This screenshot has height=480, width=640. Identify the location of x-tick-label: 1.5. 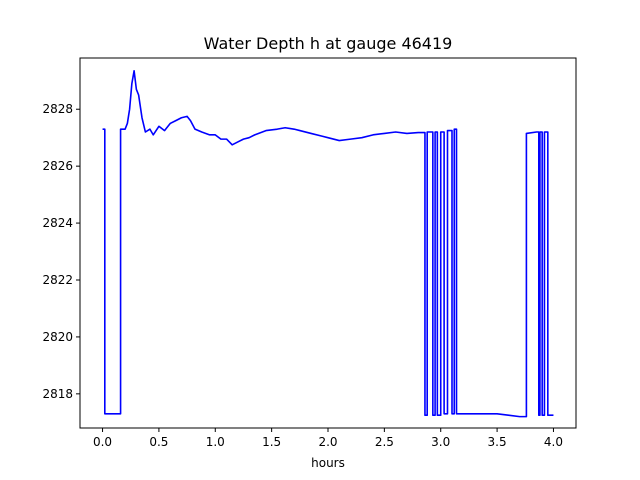
(271, 442).